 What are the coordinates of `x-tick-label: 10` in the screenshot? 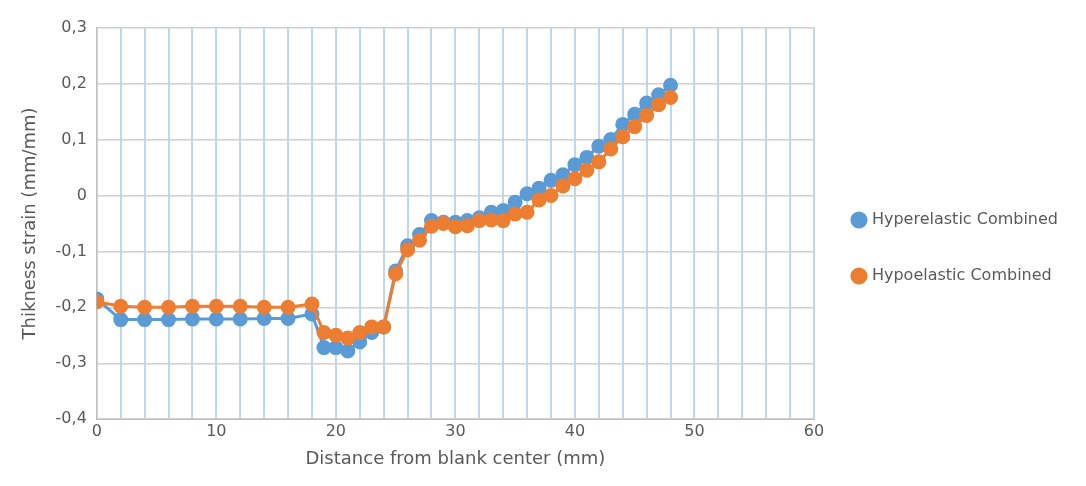 It's located at (216, 430).